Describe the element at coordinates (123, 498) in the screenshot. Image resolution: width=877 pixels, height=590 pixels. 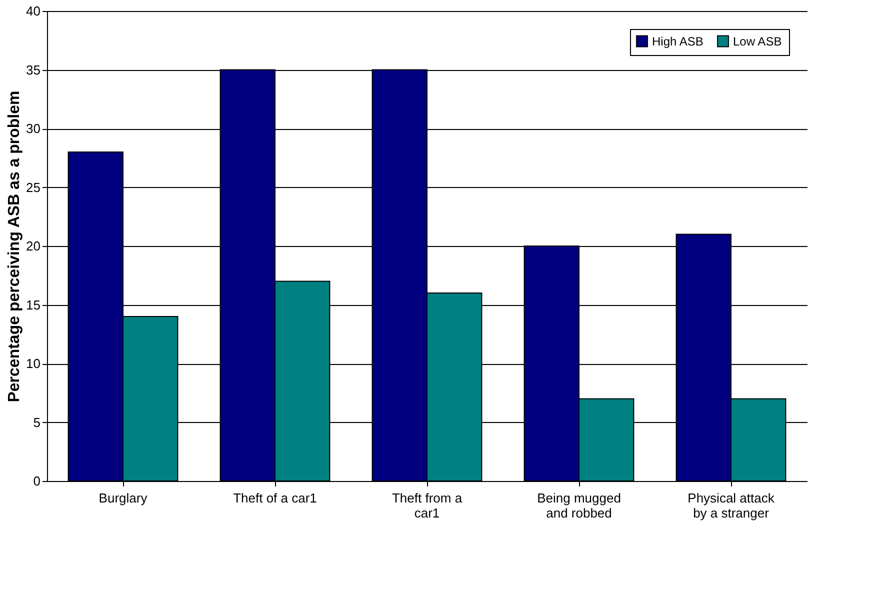
I see `x-tick-label: Burglary` at that location.